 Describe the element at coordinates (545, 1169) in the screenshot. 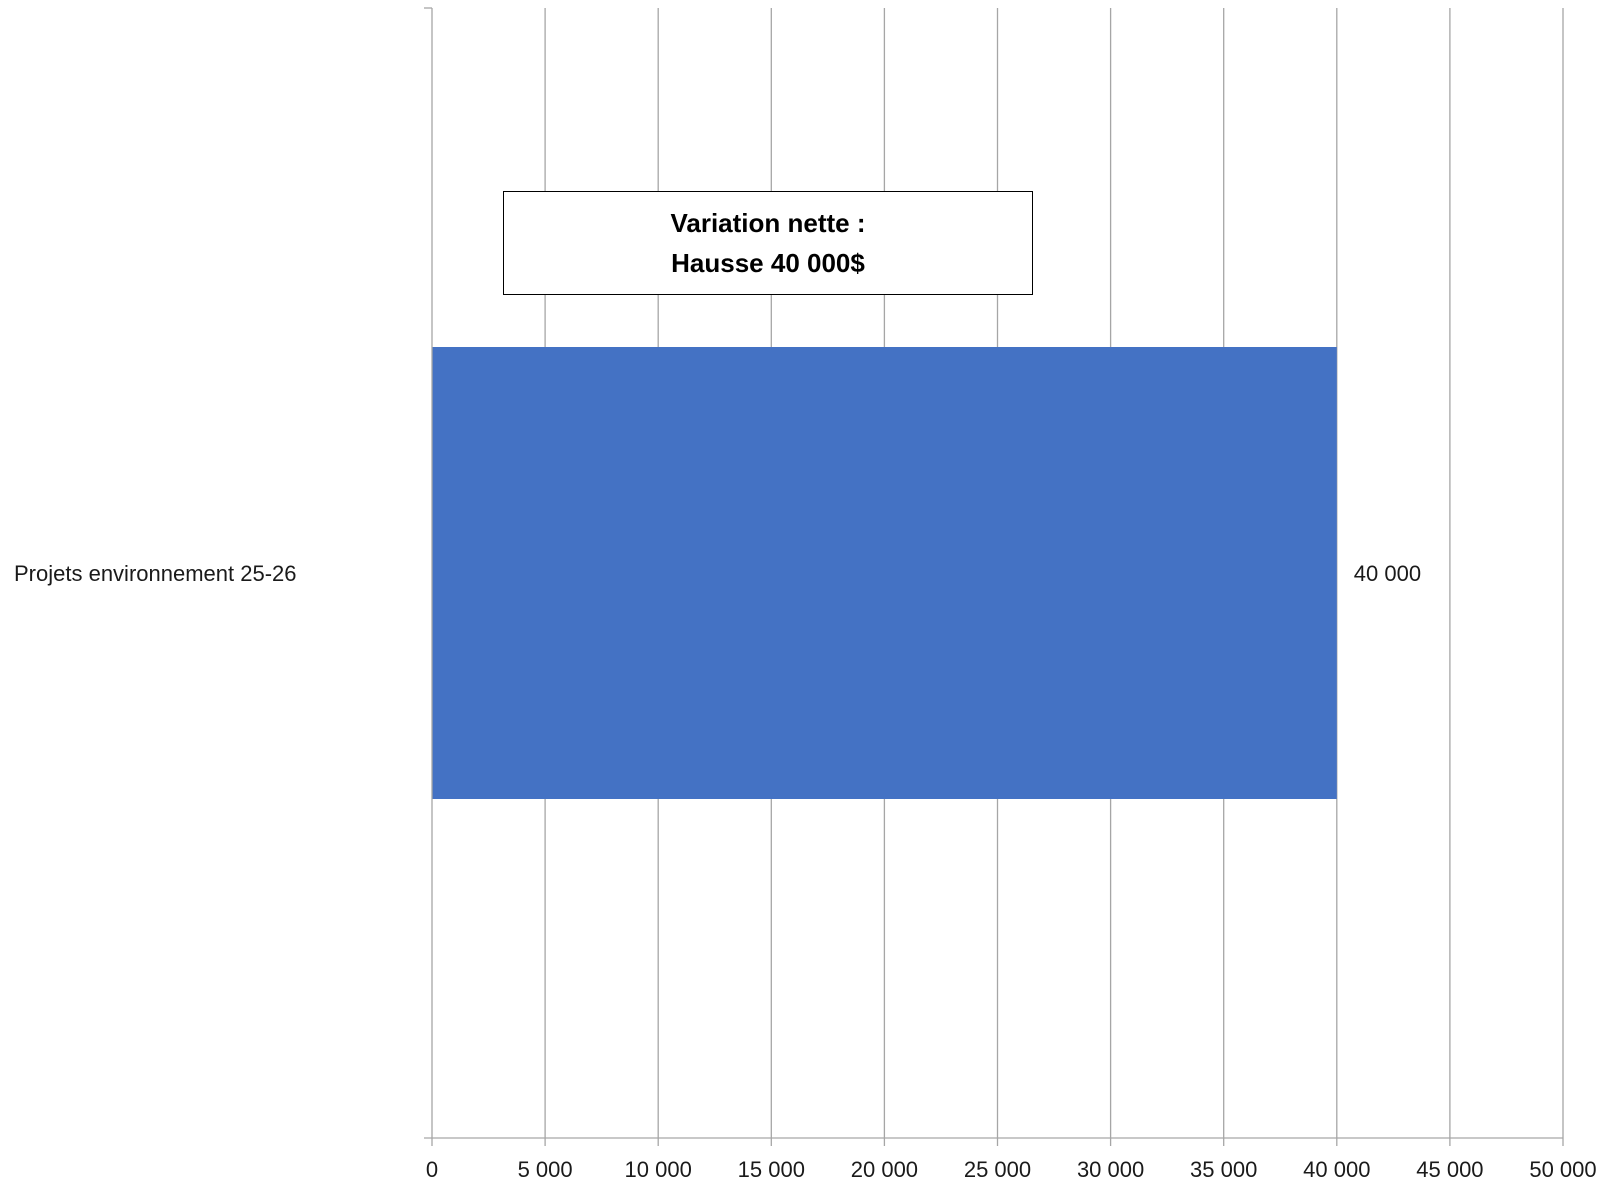

I see `x-tick-label: 5 000` at that location.